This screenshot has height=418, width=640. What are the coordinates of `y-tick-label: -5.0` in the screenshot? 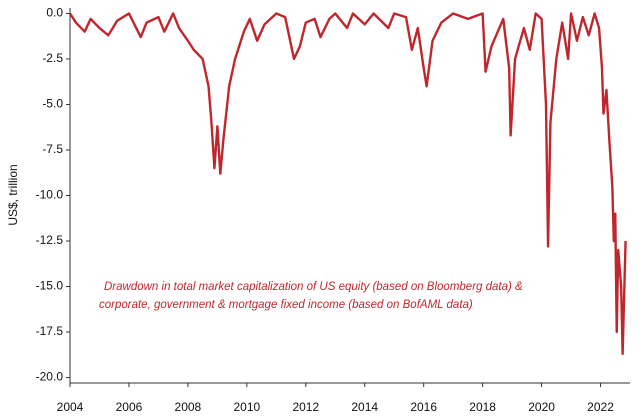 It's located at (52, 104).